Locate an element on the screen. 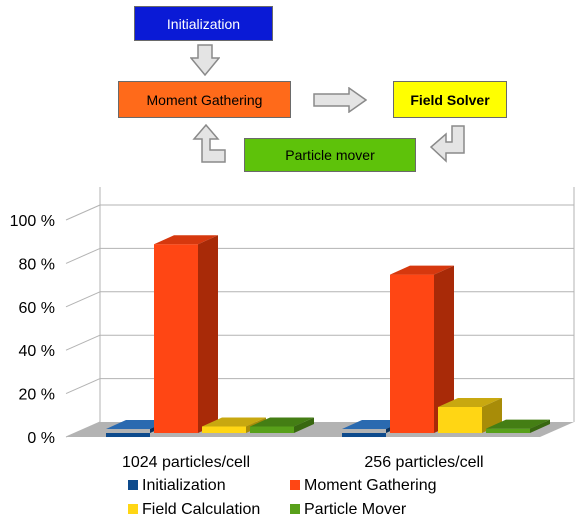 The image size is (583, 525). legend-label: Initialization is located at coordinates (184, 485).